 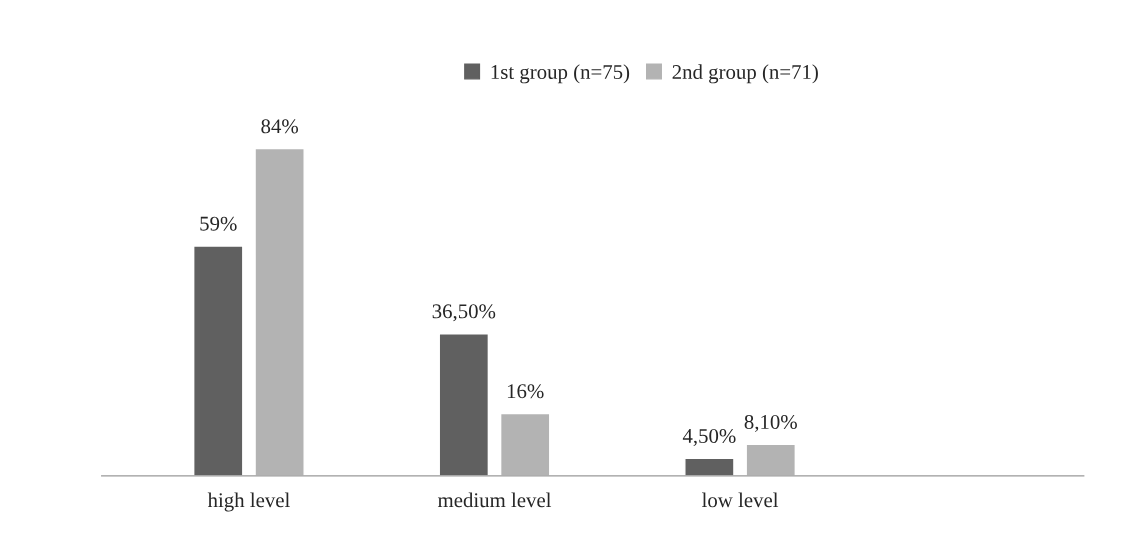 I want to click on x-tick-label: high level, so click(x=248, y=502).